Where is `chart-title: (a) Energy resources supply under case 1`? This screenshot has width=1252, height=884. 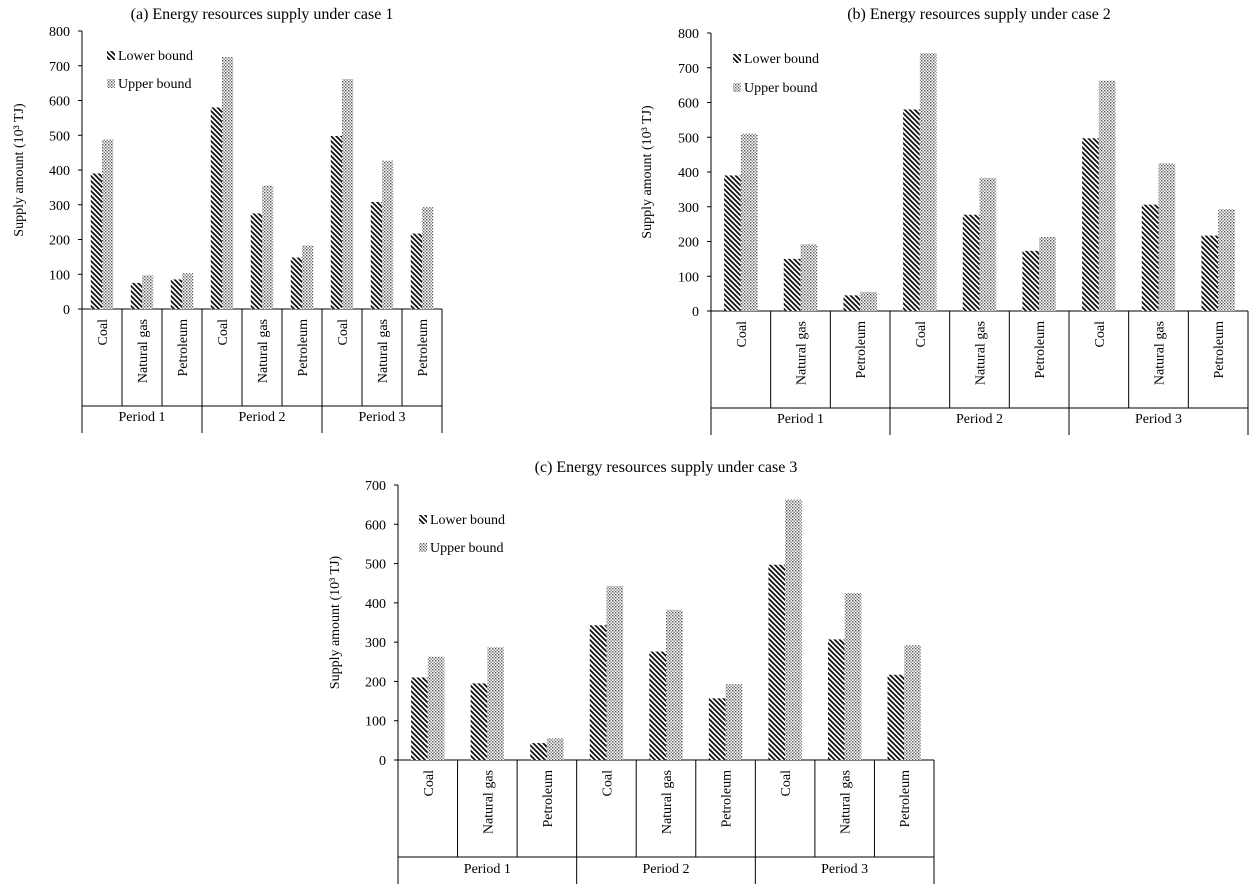 chart-title: (a) Energy resources supply under case 1 is located at coordinates (262, 14).